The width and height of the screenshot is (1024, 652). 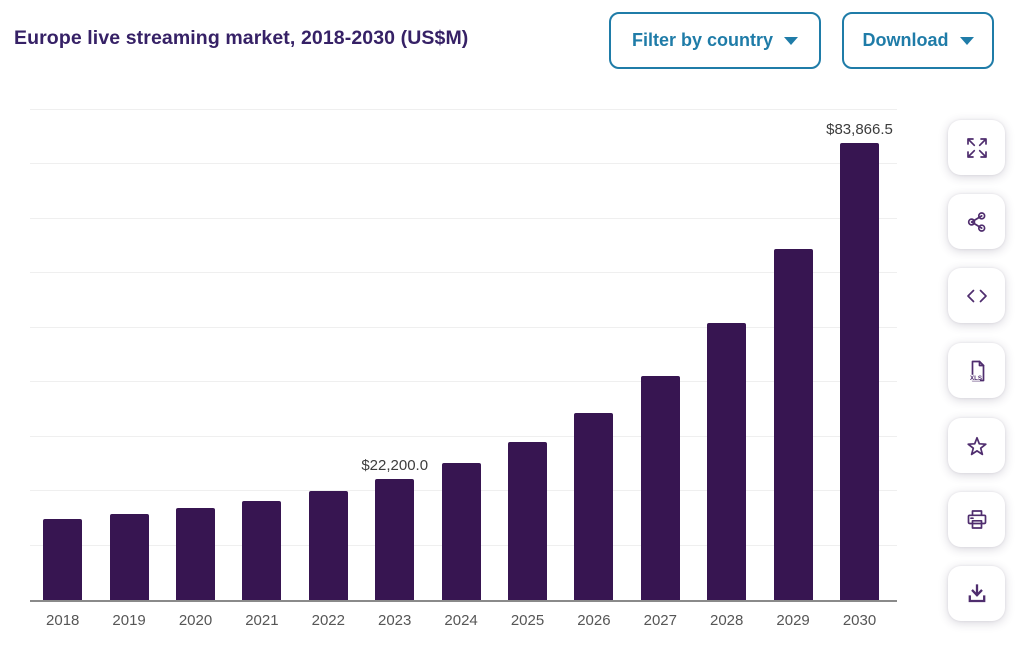 What do you see at coordinates (328, 620) in the screenshot?
I see `x-tick-label-2022: 2022` at bounding box center [328, 620].